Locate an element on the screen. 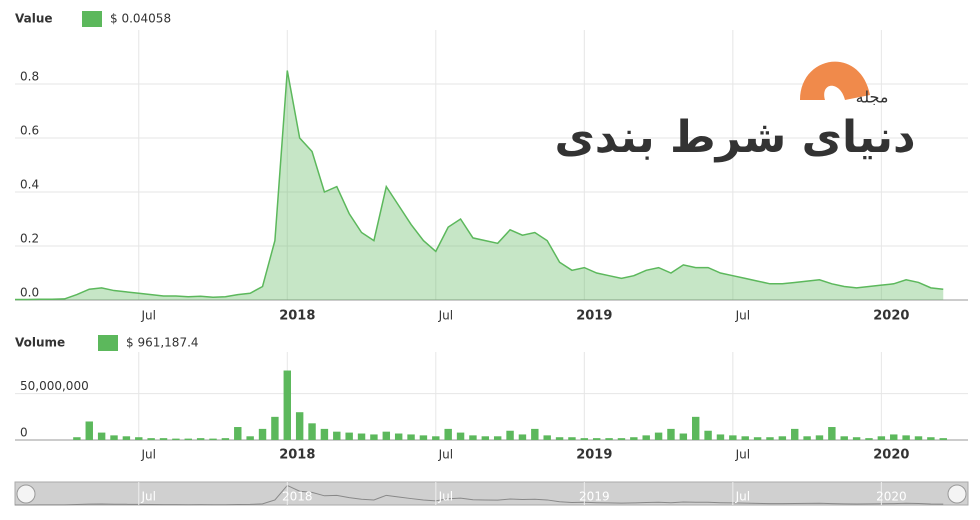  navigator-label: 2020 is located at coordinates (891, 497).